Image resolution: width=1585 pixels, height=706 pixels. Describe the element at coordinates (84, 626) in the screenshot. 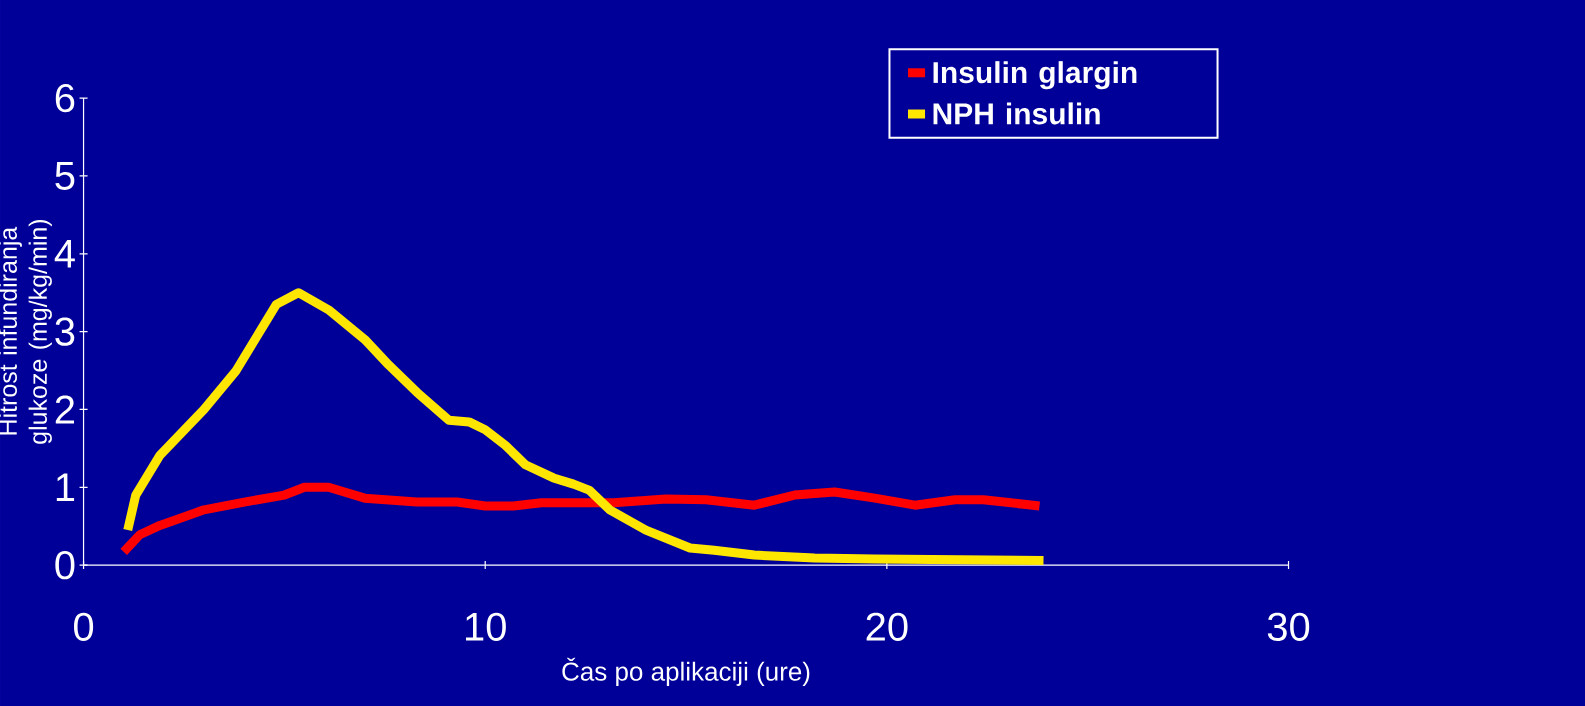

I see `x-tick-label: 0` at that location.